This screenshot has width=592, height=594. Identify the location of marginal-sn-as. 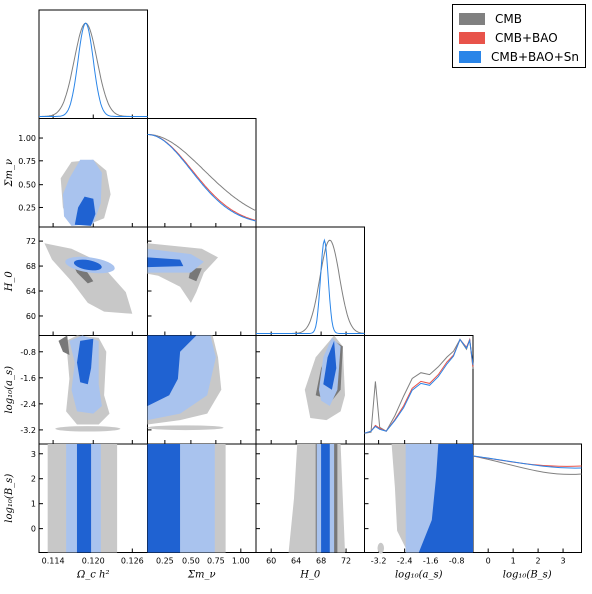
(419, 386).